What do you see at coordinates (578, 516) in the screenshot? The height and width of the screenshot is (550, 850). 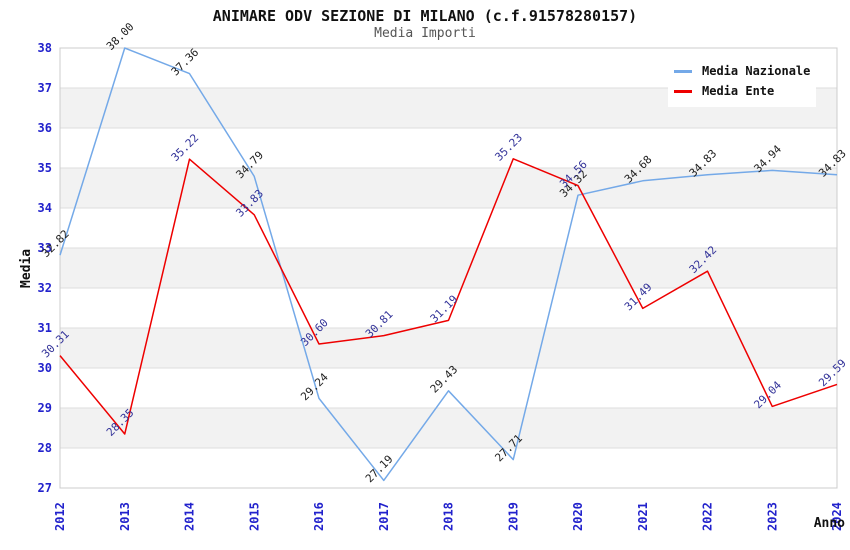 I see `x-tick-label: 2020` at bounding box center [578, 516].